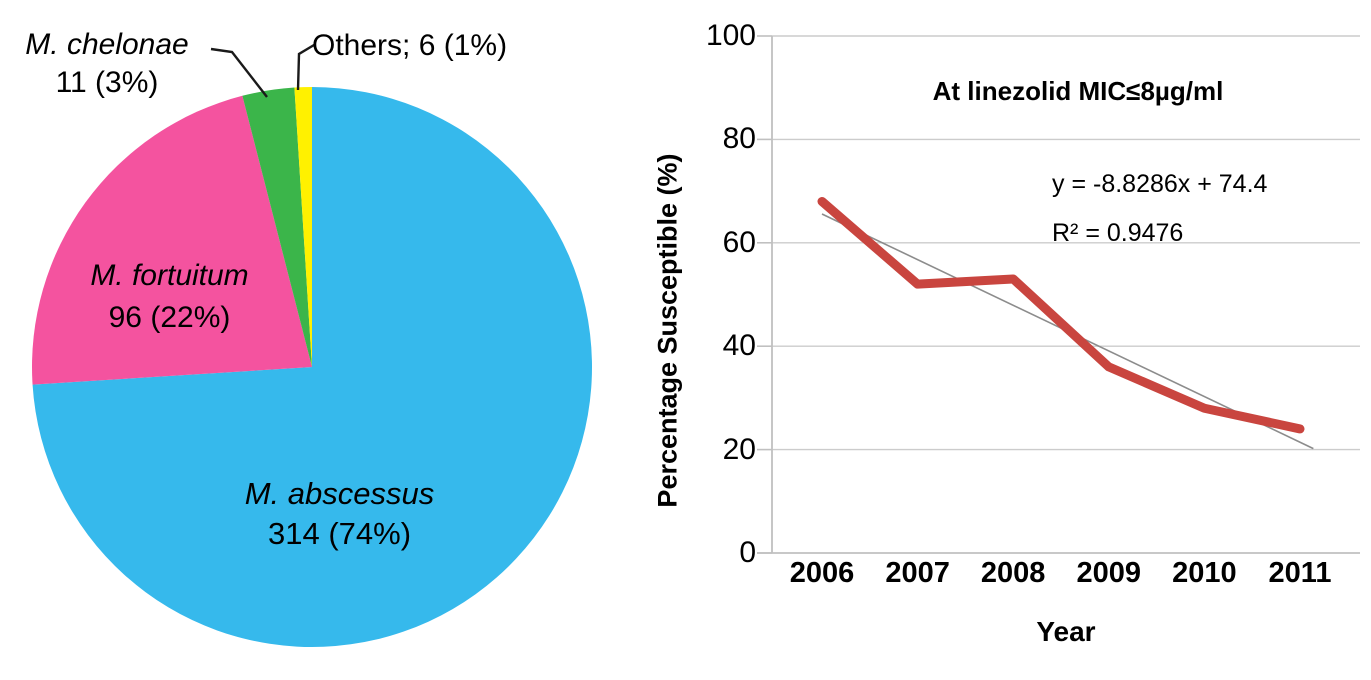 Image resolution: width=1371 pixels, height=680 pixels. What do you see at coordinates (239, 72) in the screenshot?
I see `leader-line-m-chelonae` at bounding box center [239, 72].